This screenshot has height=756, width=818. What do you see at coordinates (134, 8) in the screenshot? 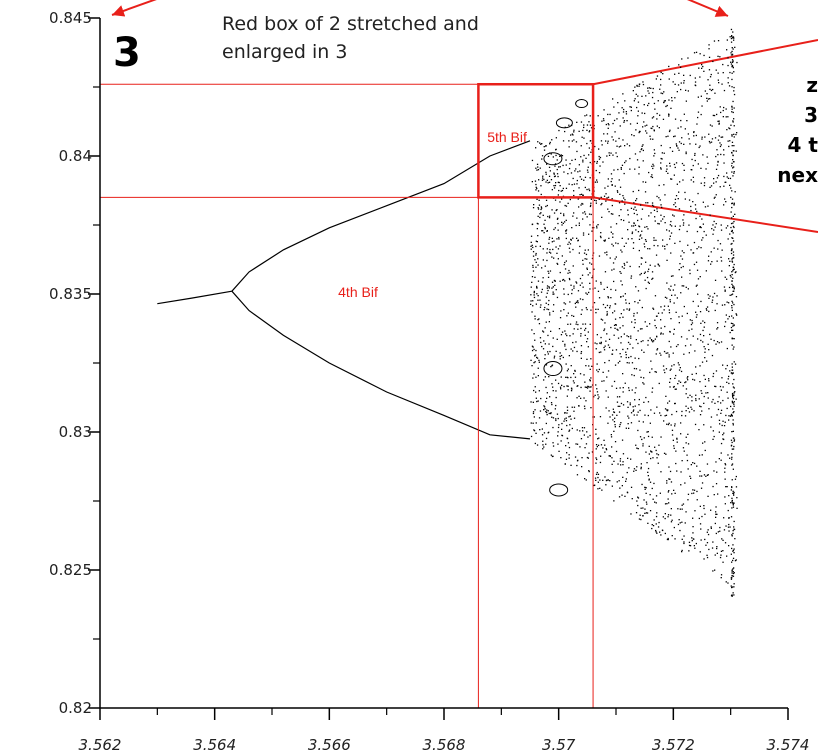
I see `left-arrow` at bounding box center [134, 8].